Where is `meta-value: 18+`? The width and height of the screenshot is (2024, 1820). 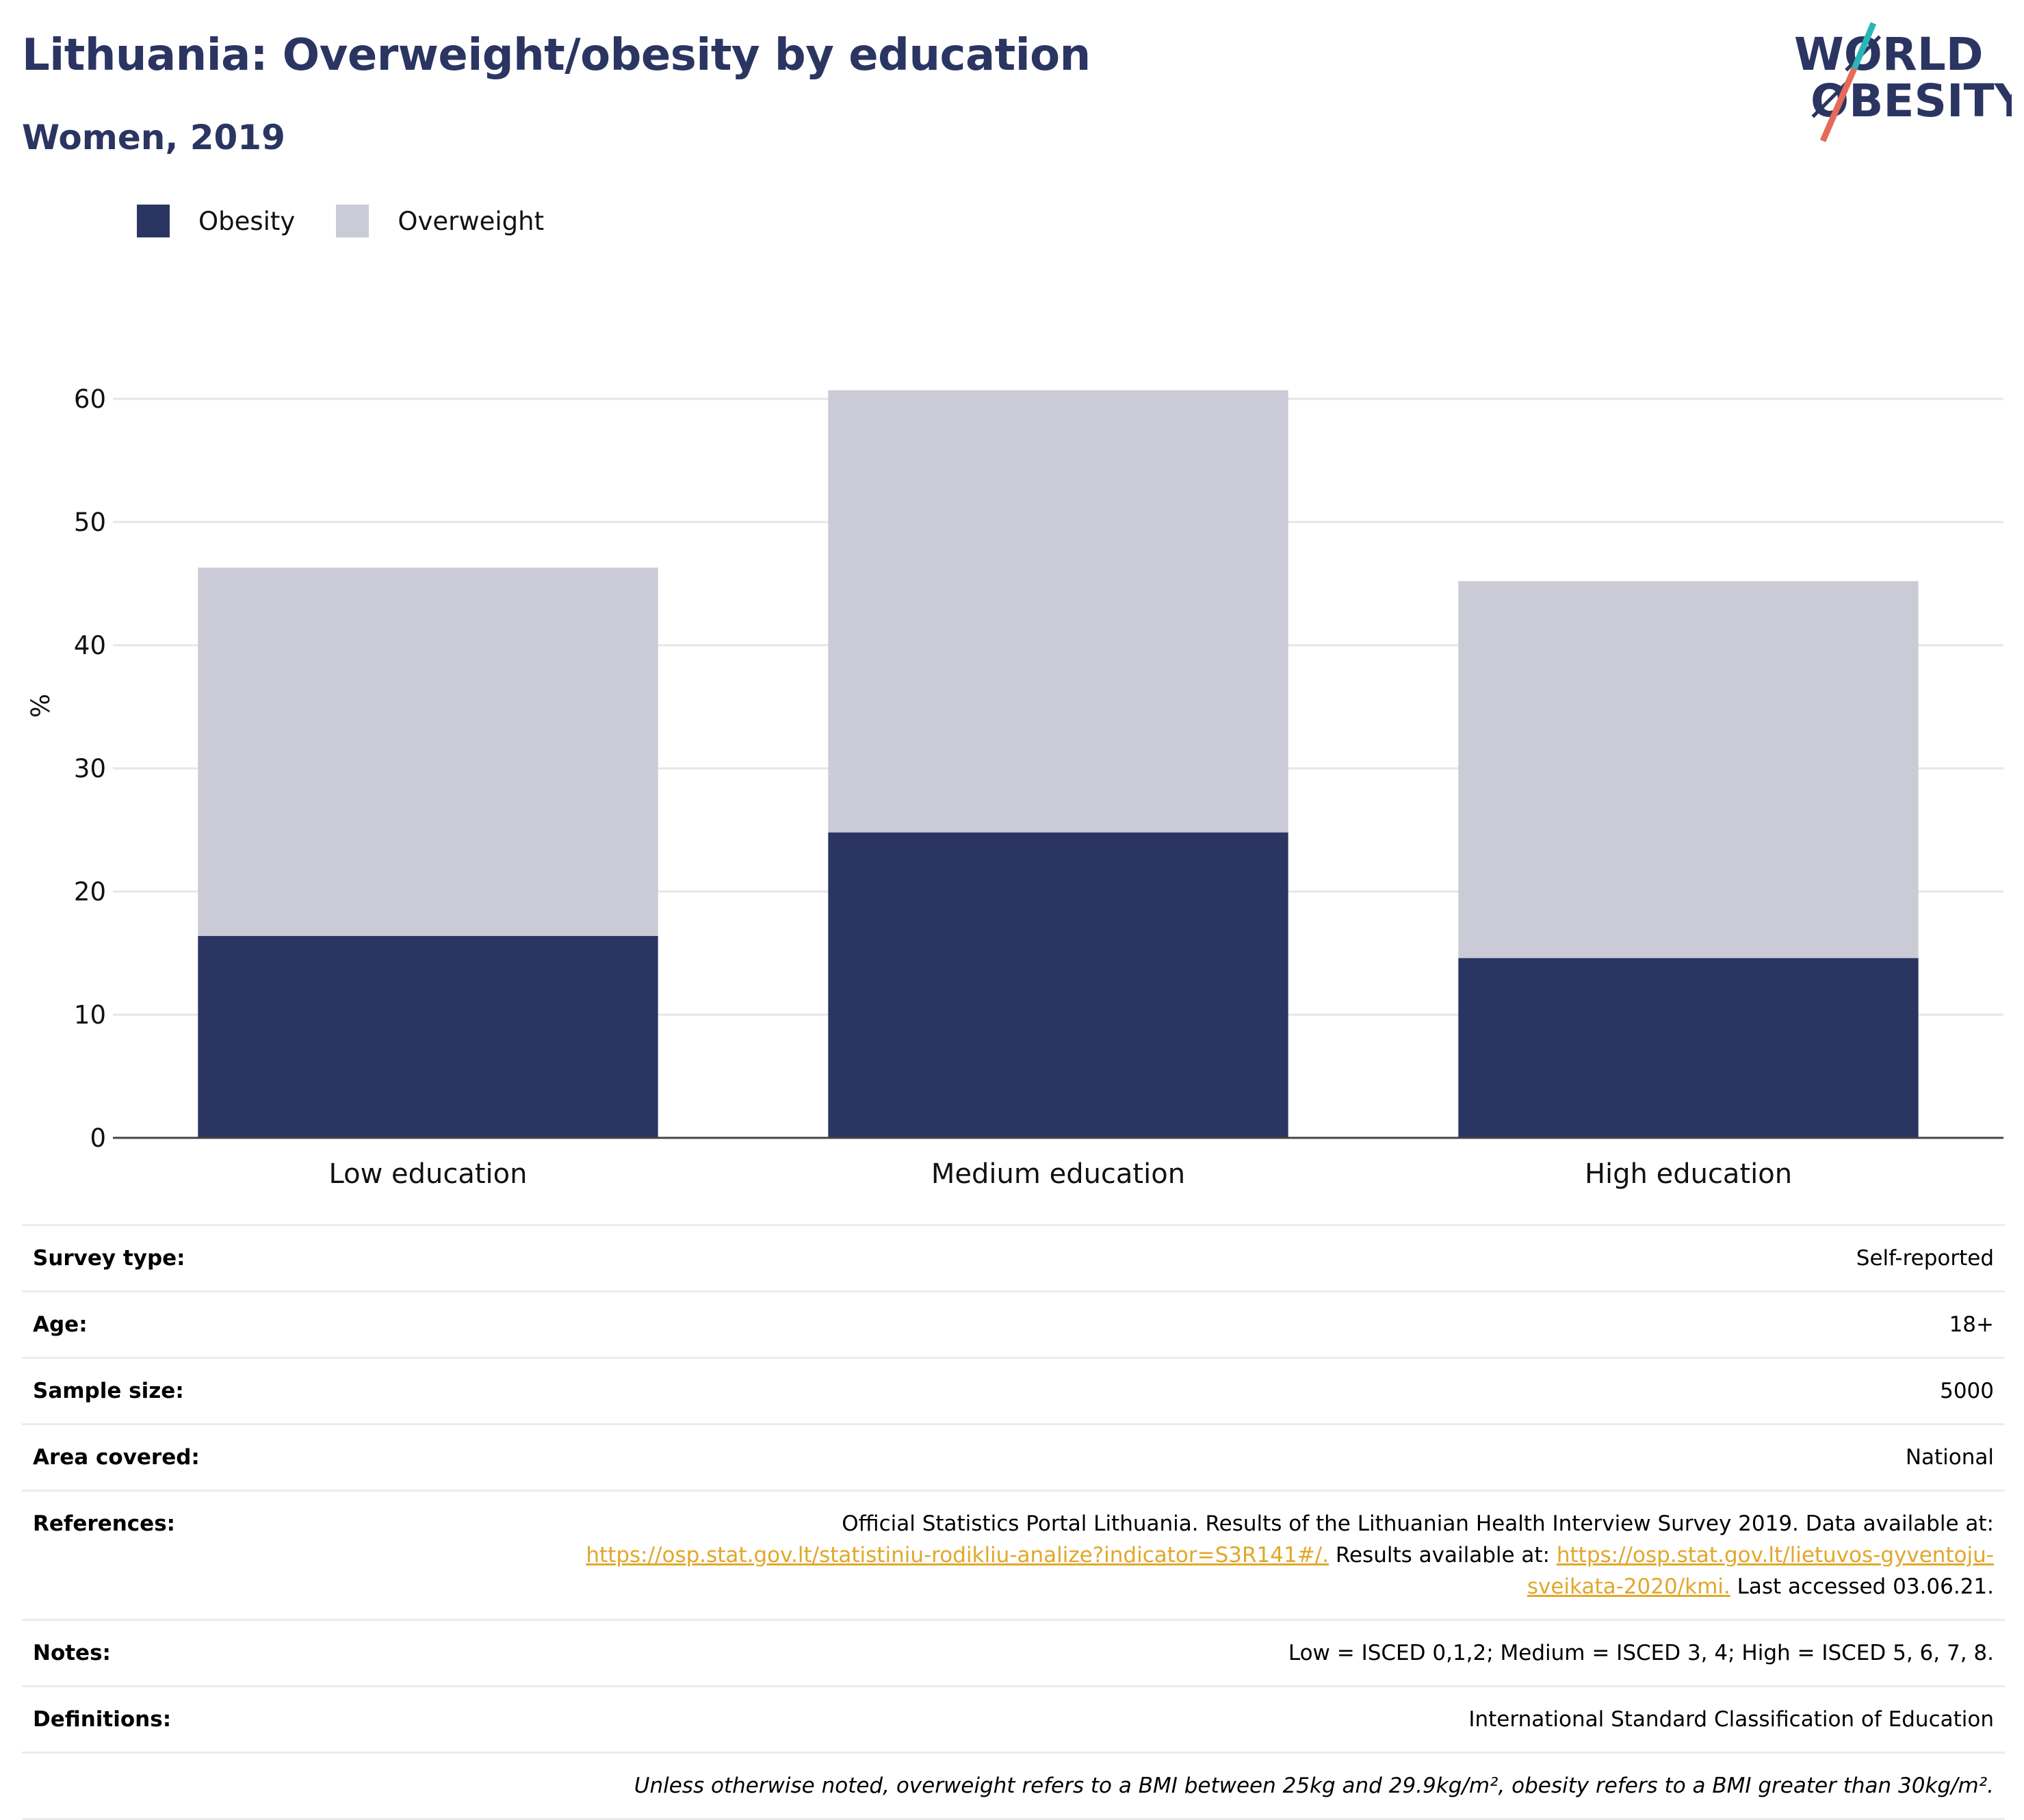 meta-value: 18+ is located at coordinates (1264, 1324).